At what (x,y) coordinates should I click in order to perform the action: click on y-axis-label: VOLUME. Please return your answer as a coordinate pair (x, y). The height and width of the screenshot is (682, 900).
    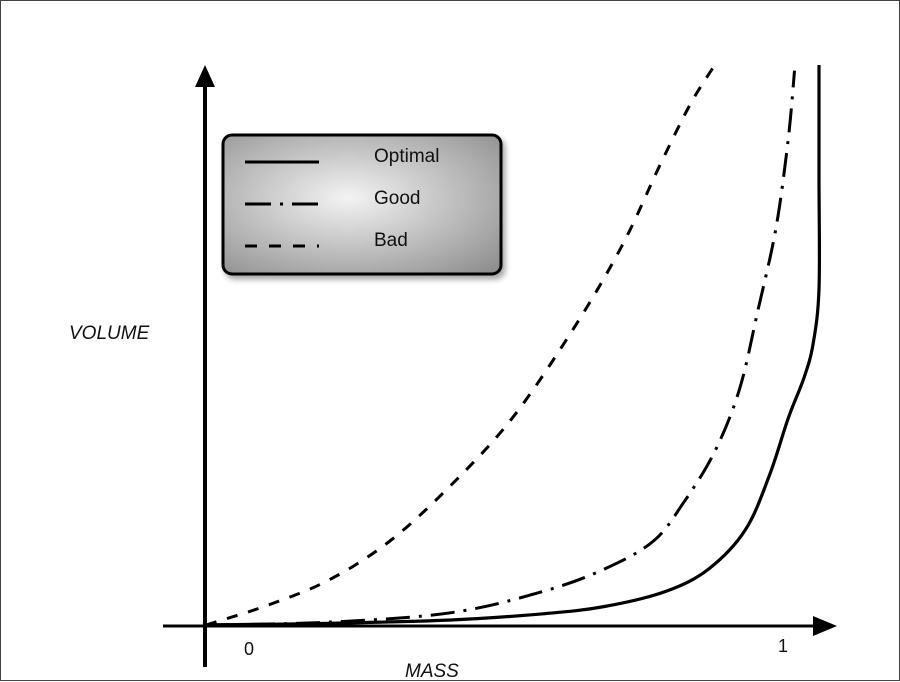
    Looking at the image, I should click on (109, 333).